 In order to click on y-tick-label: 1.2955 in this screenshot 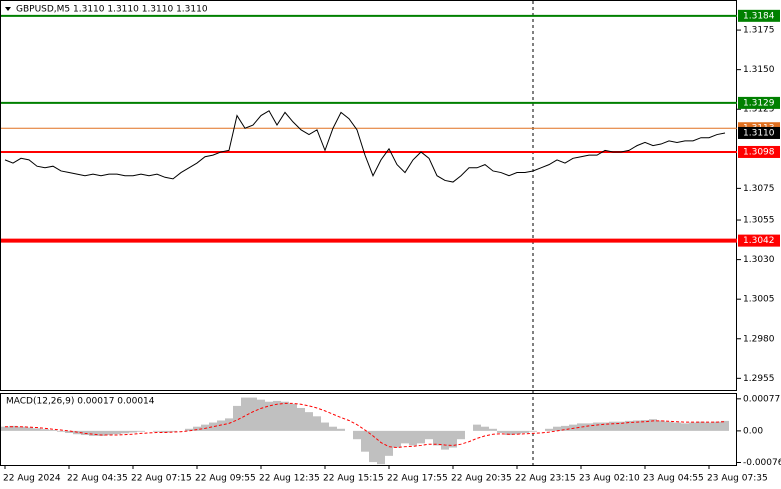, I will do `click(759, 379)`.